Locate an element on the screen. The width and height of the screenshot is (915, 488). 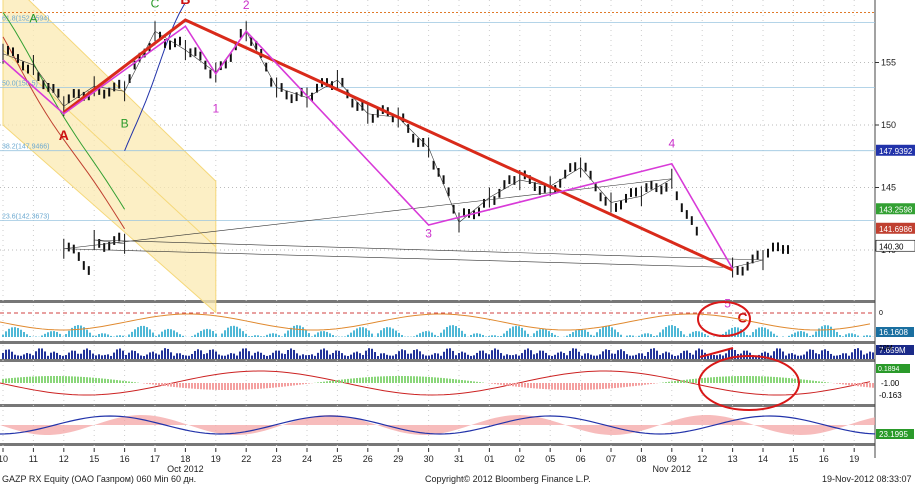
panel-separator is located at coordinates (437, 342).